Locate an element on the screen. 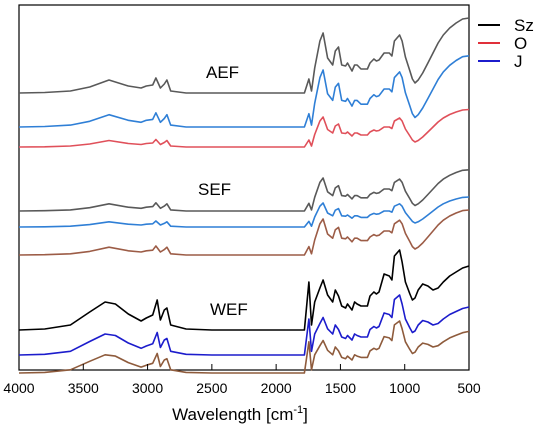 Image resolution: width=550 pixels, height=444 pixels. group-label-sef: SEF is located at coordinates (214, 189).